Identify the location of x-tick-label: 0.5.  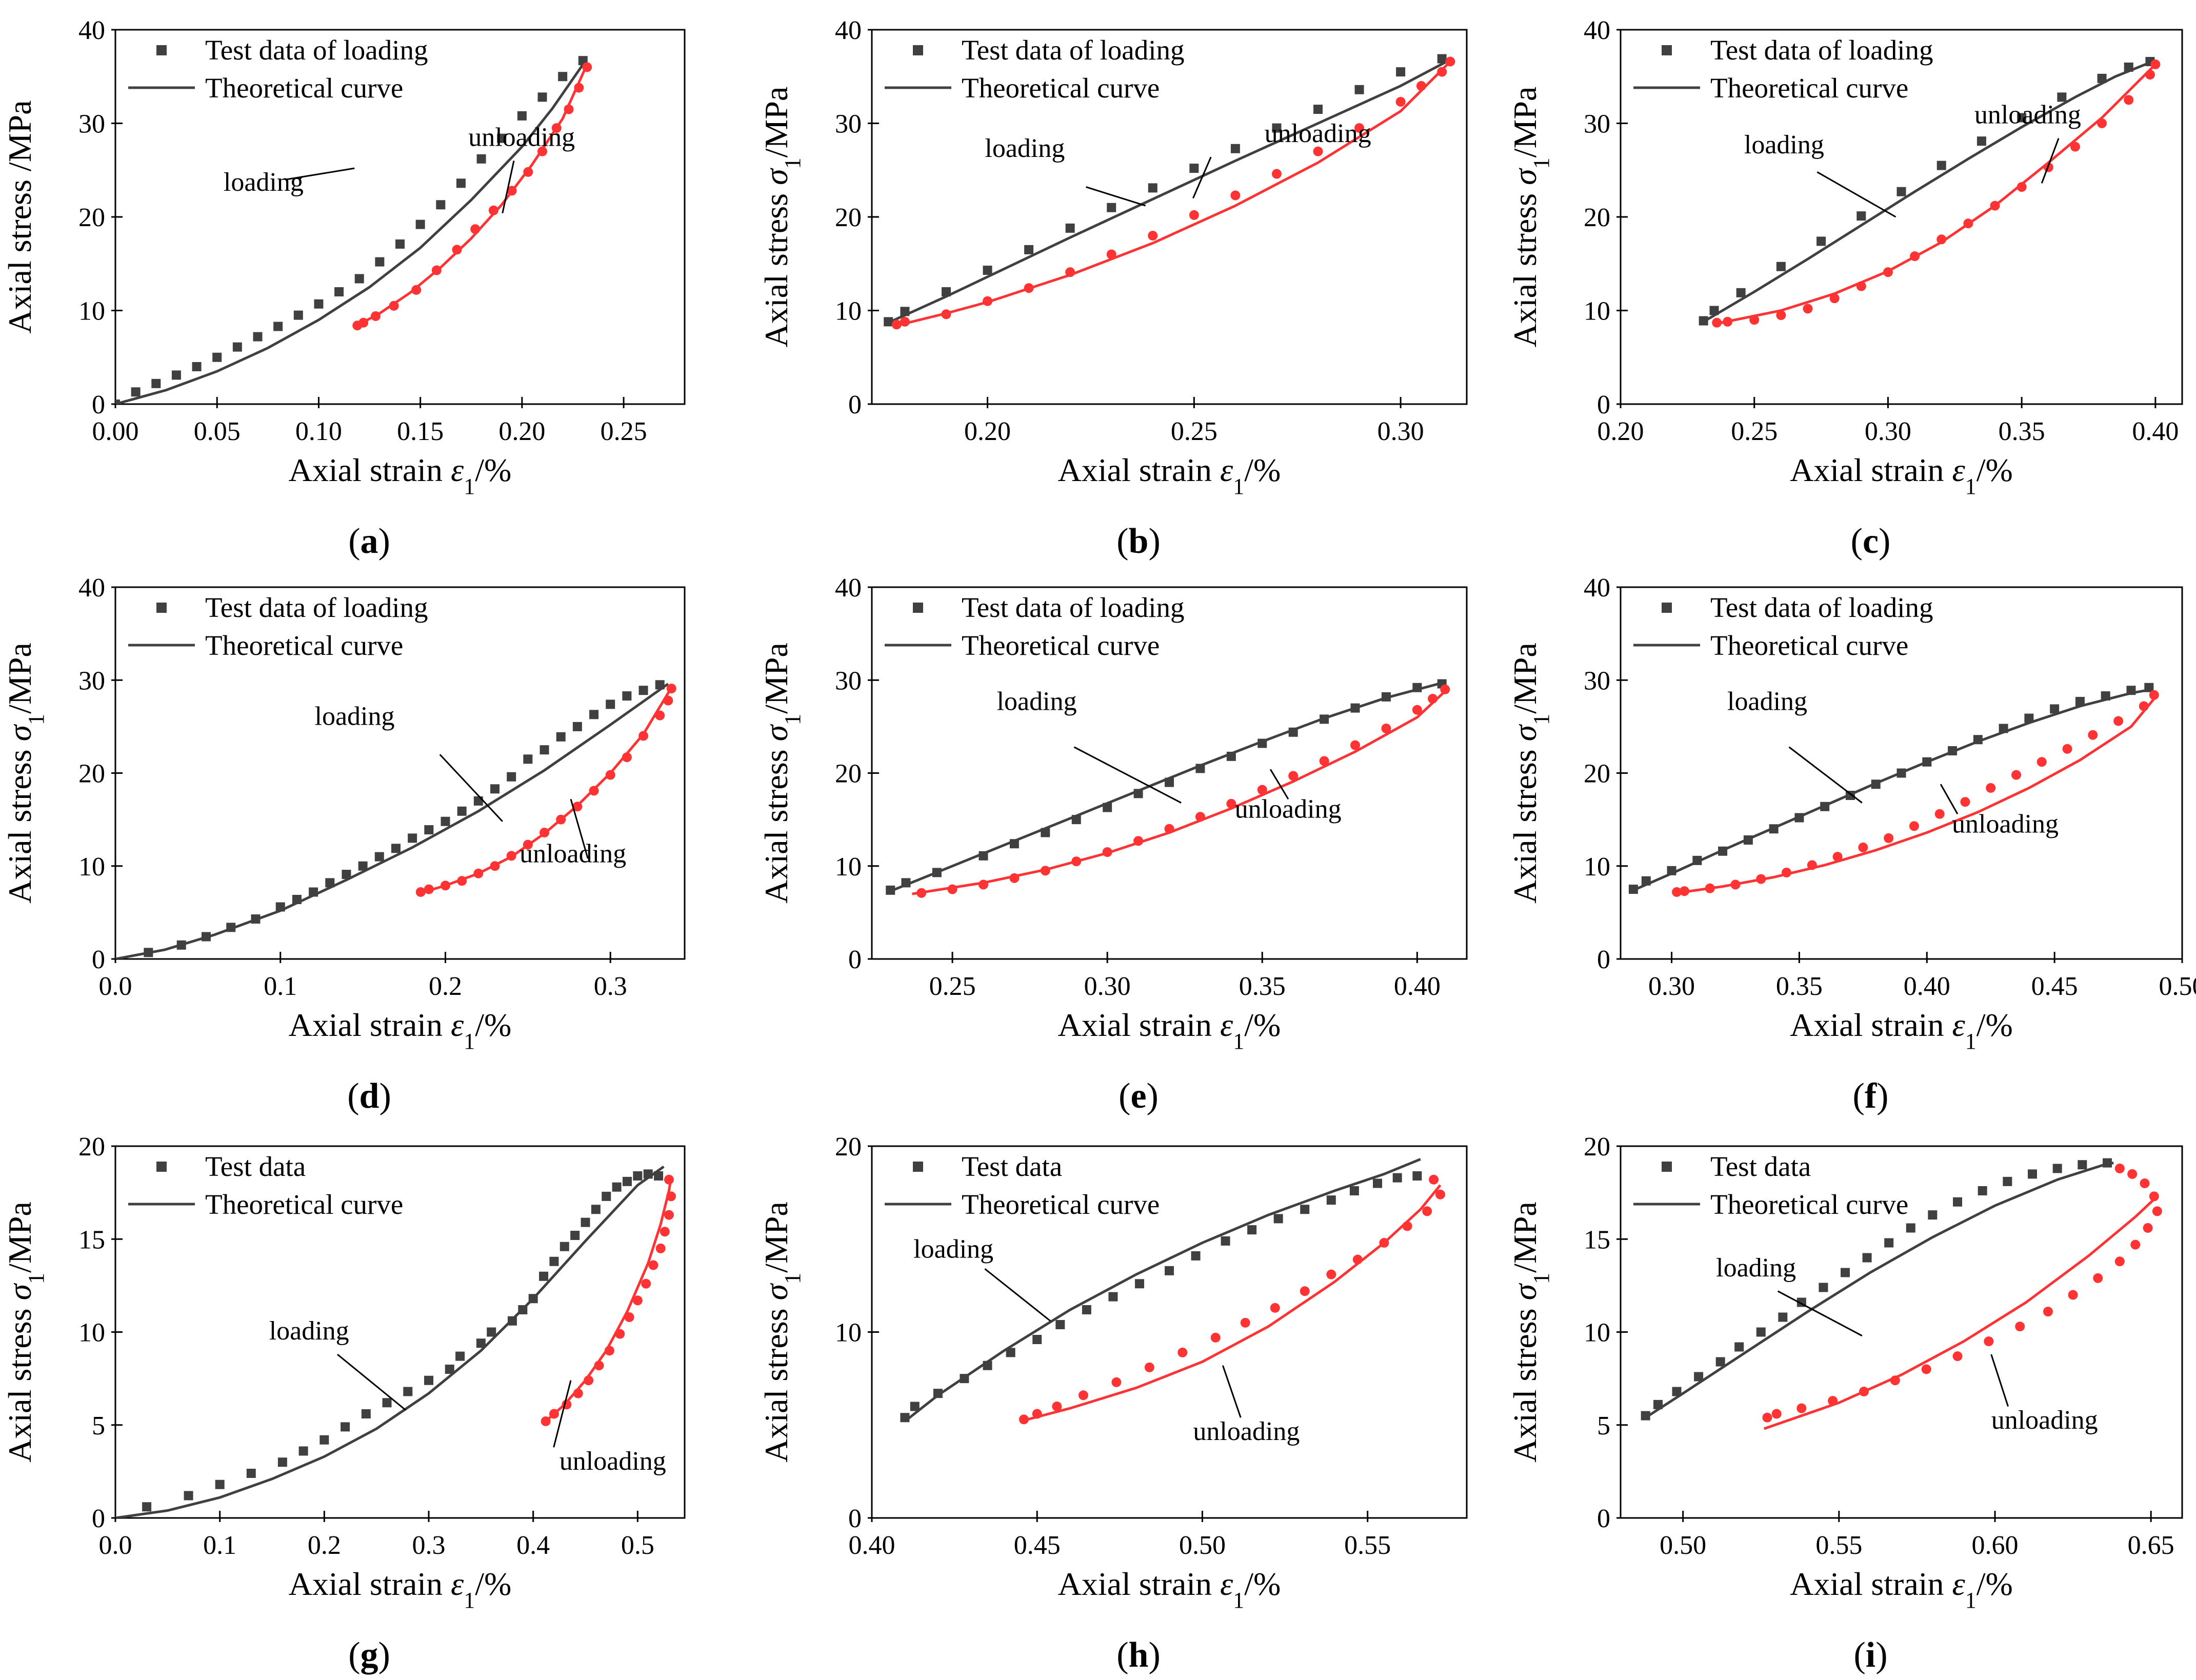
(637, 1545).